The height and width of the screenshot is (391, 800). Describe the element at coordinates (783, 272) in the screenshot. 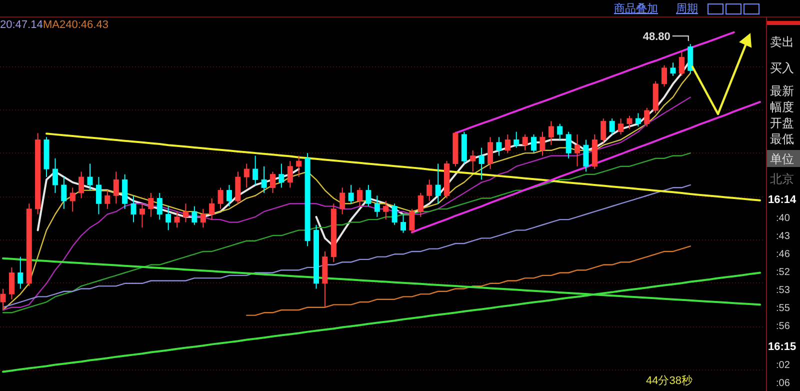

I see `text: :52` at that location.